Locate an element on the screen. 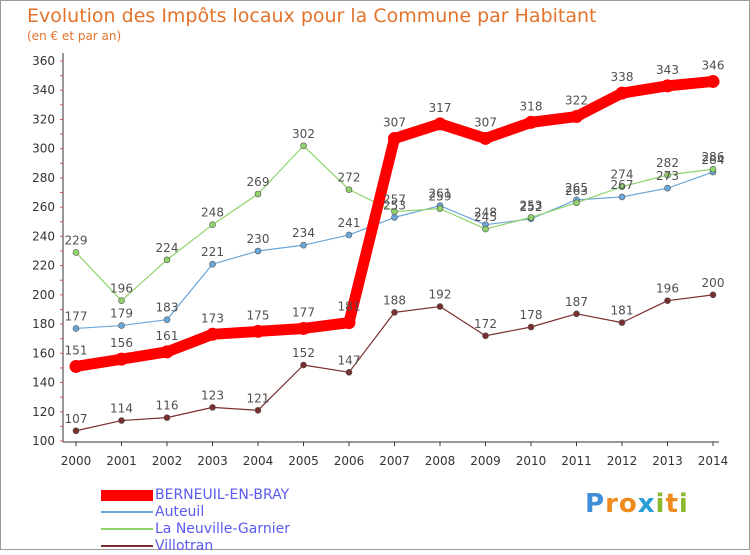 The width and height of the screenshot is (750, 555). logo-letter: o is located at coordinates (628, 504).